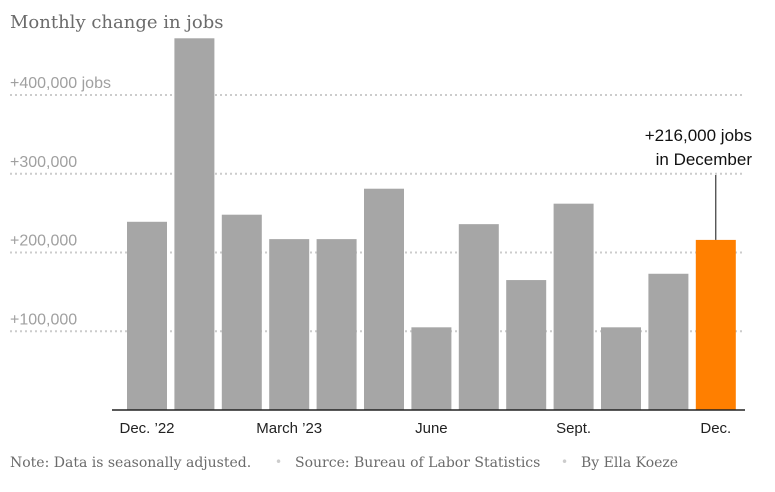  What do you see at coordinates (704, 159) in the screenshot?
I see `annotation-label: in December` at bounding box center [704, 159].